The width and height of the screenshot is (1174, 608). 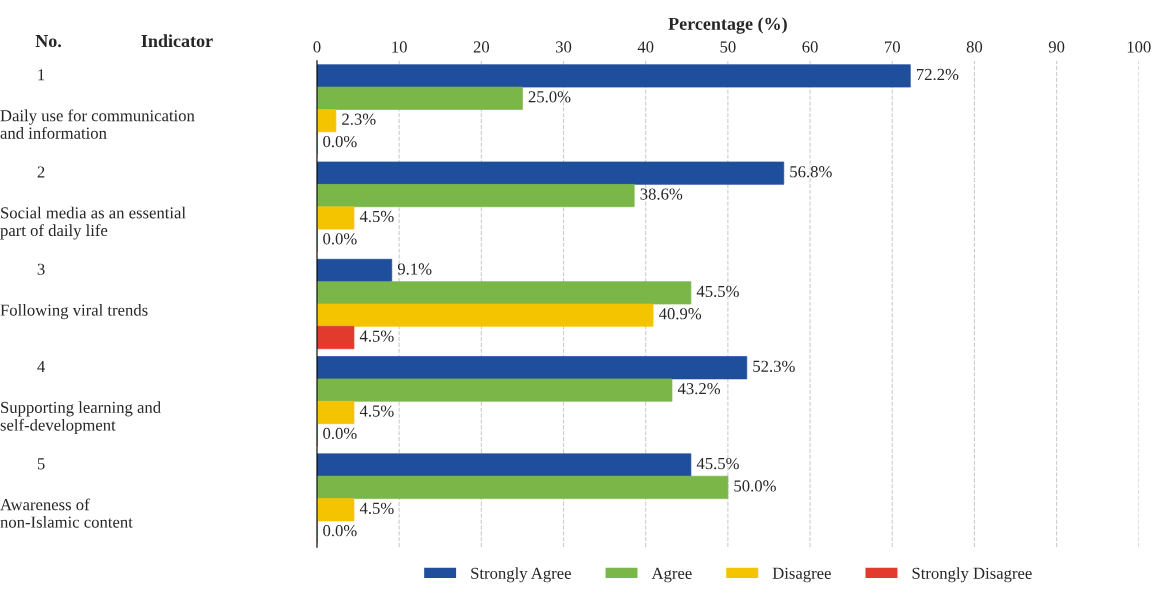 What do you see at coordinates (937, 74) in the screenshot?
I see `data-label: 72.2%` at bounding box center [937, 74].